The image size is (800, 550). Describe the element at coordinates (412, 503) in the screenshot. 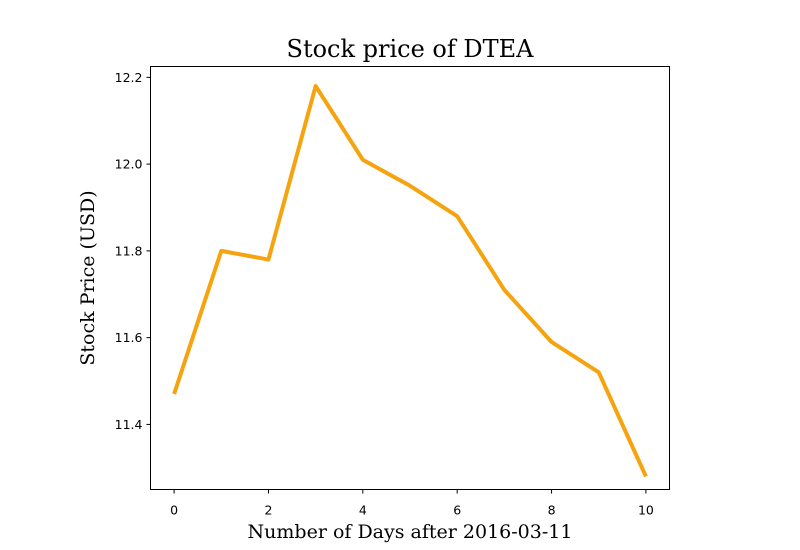

I see `x-axis: 0 2 4 6 8 10` at that location.